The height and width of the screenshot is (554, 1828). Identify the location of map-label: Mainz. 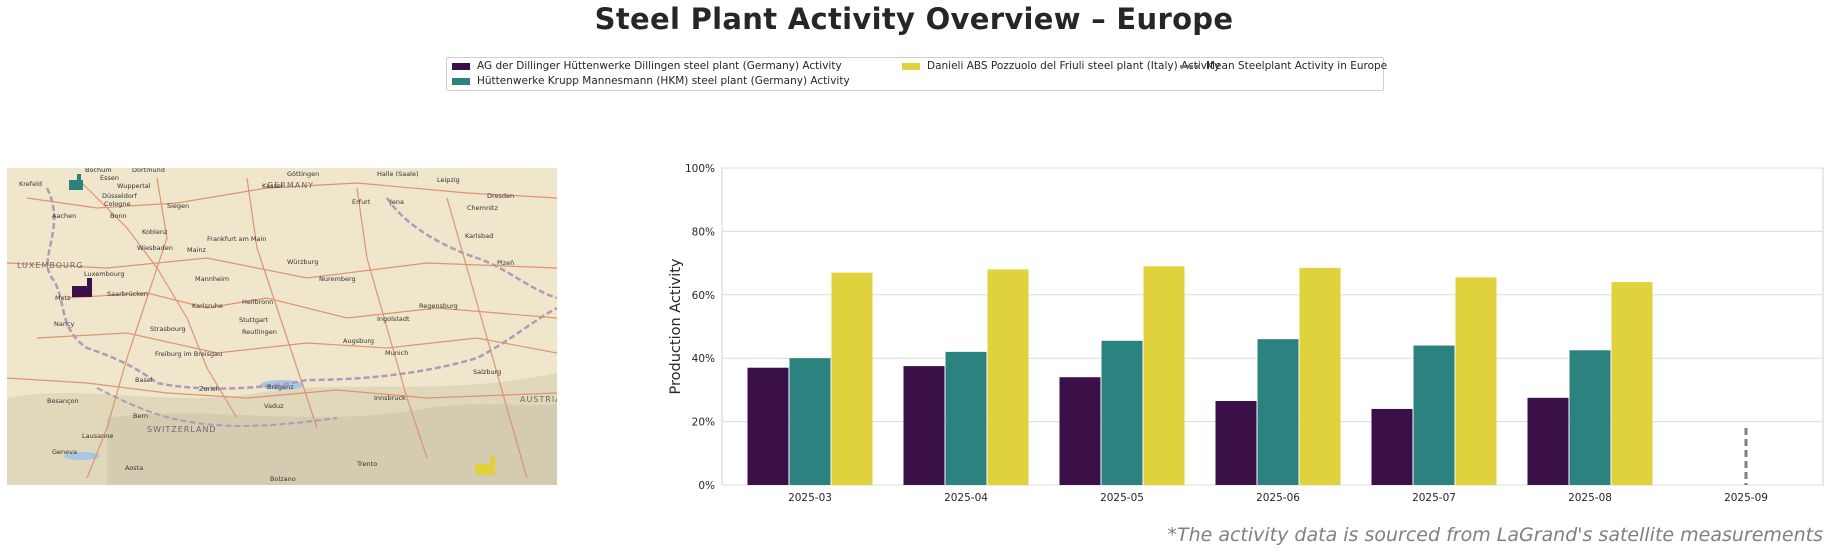
(197, 250).